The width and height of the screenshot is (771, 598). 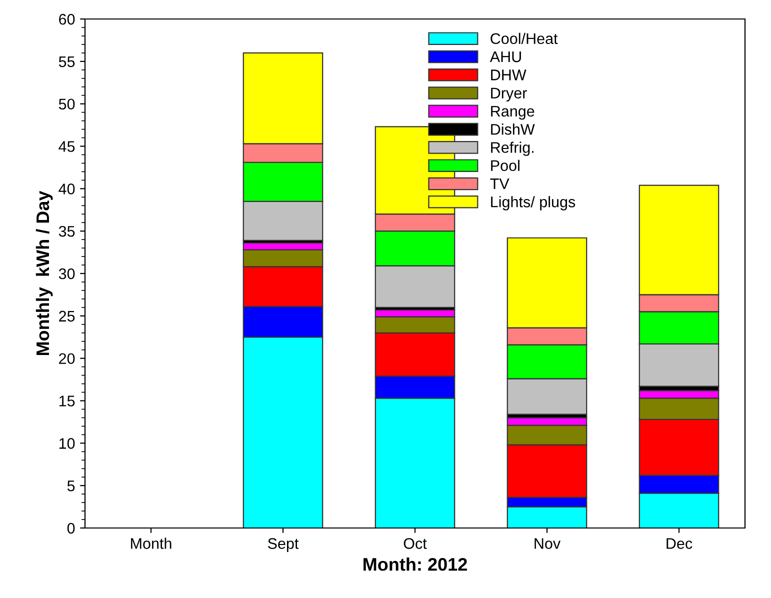 What do you see at coordinates (508, 75) in the screenshot?
I see `legend-label: DHW` at bounding box center [508, 75].